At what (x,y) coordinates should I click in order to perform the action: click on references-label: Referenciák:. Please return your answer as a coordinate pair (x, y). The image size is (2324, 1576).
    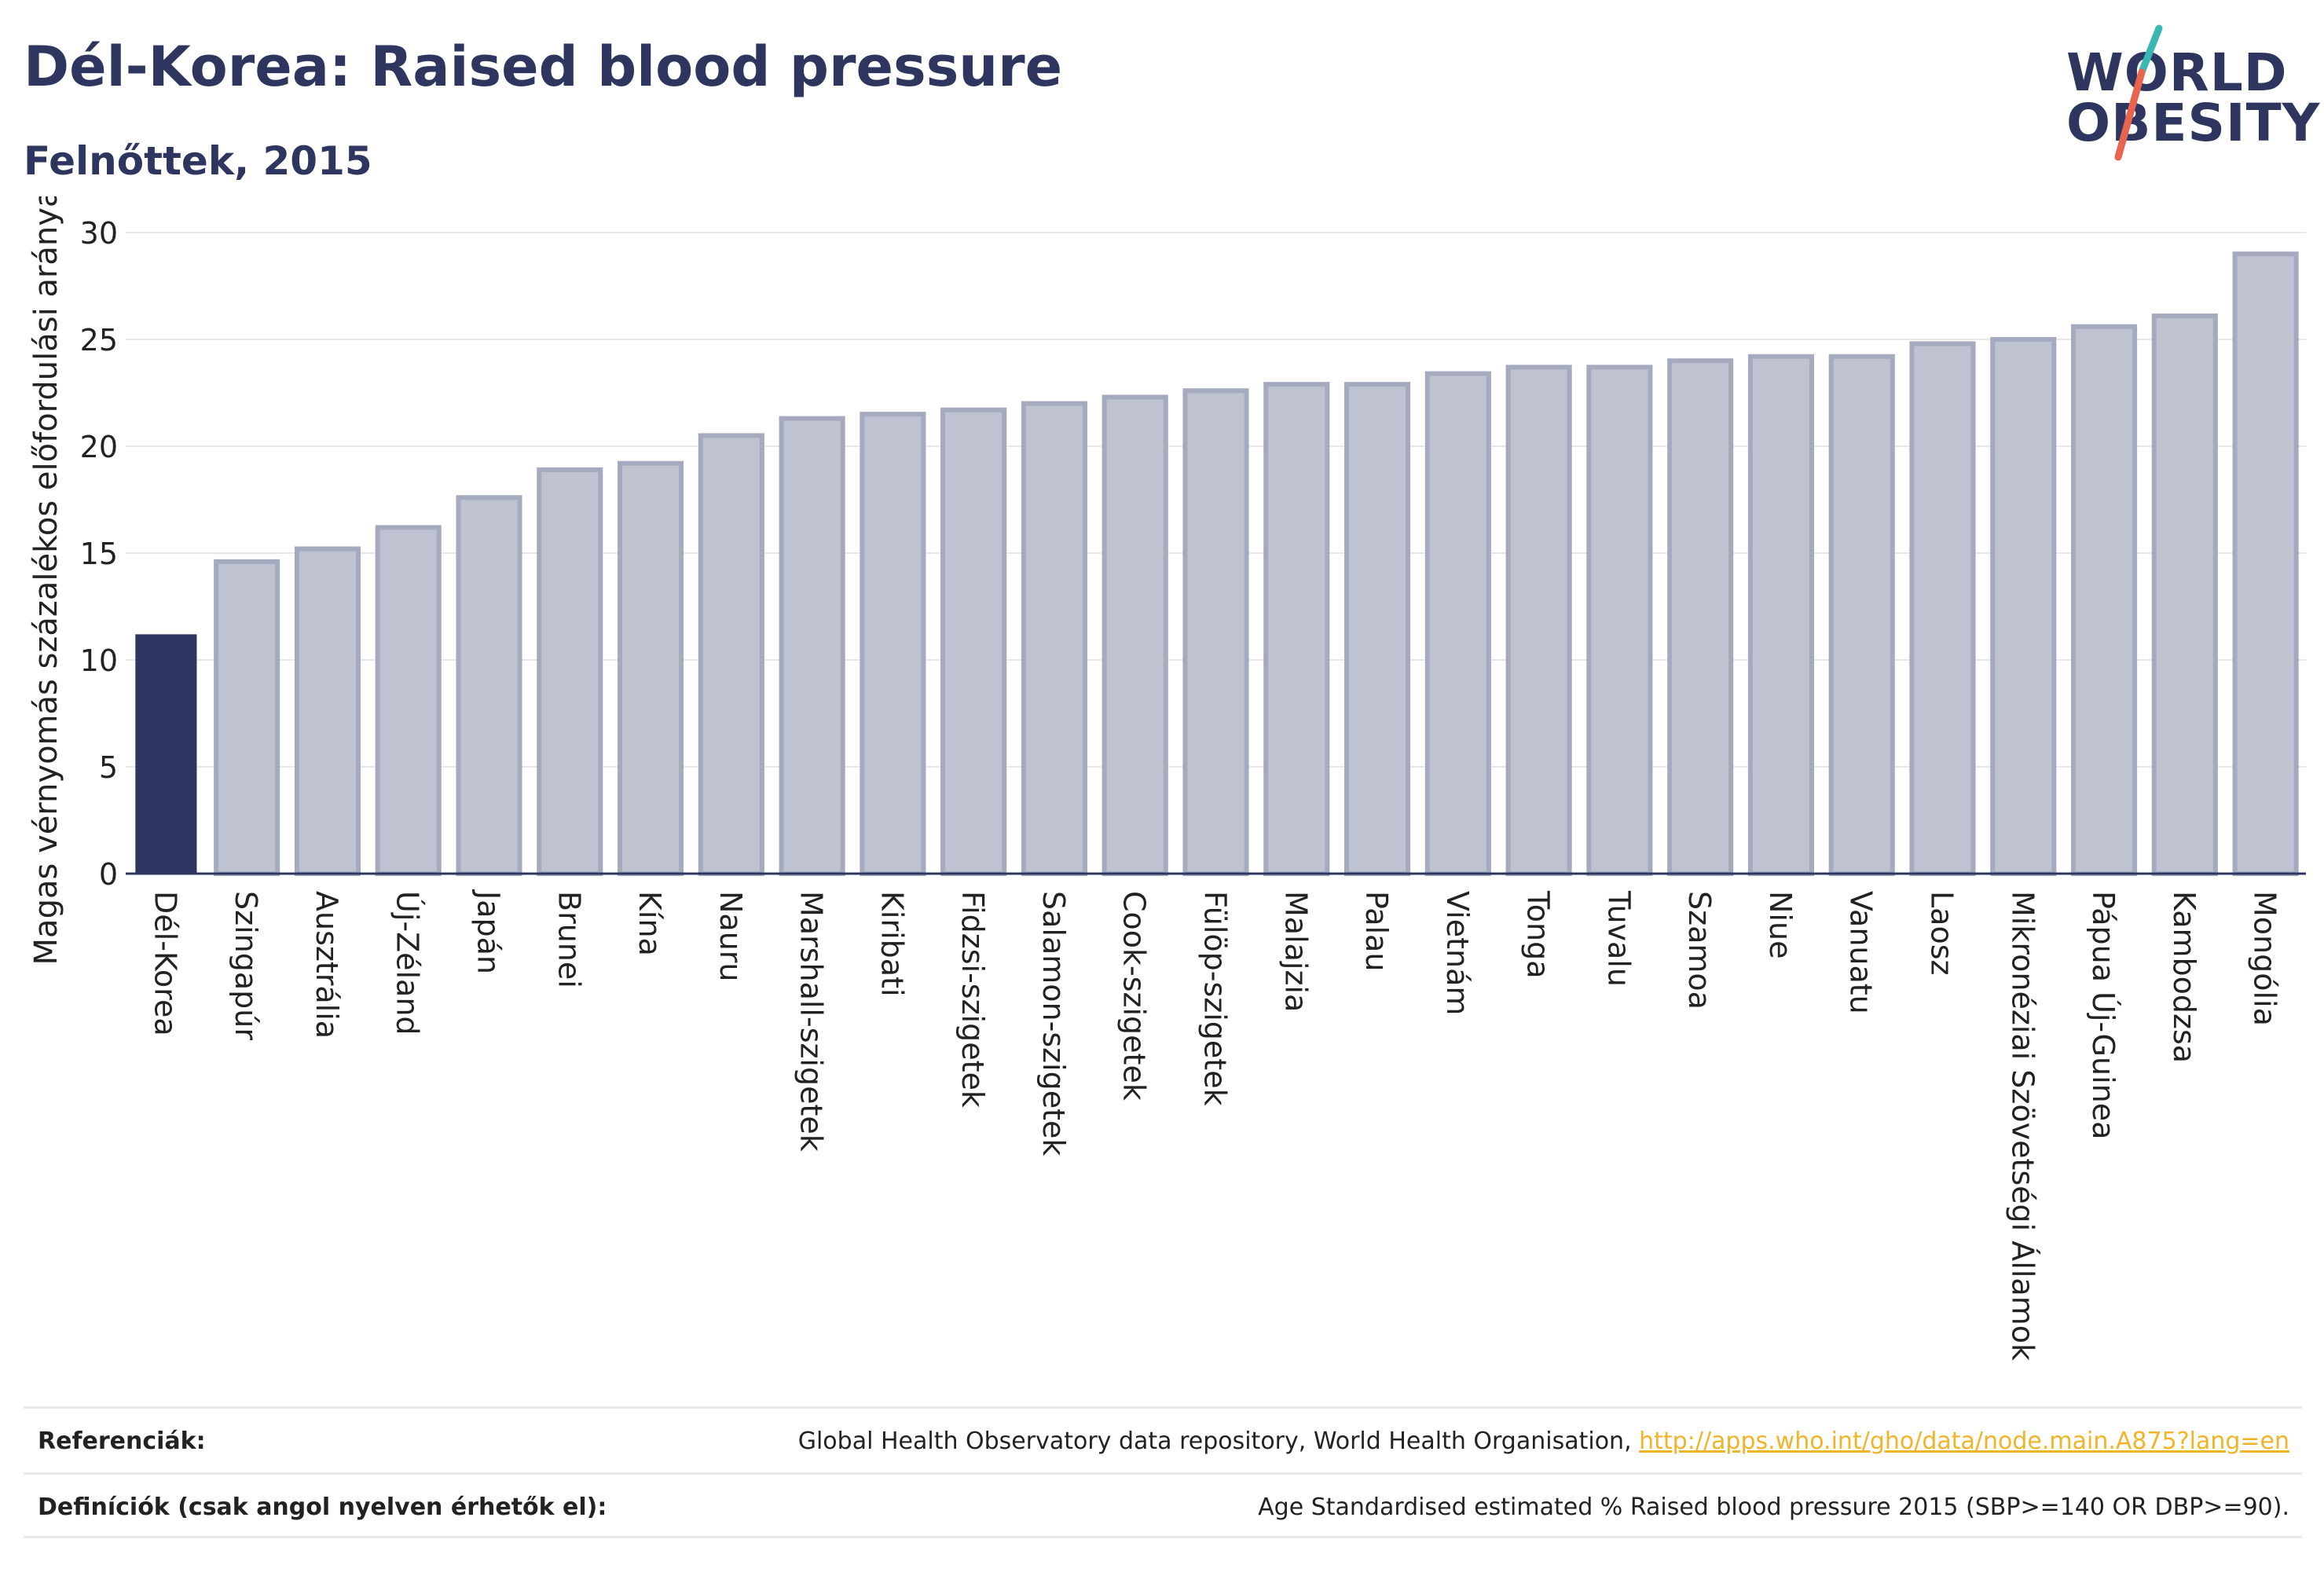
    Looking at the image, I should click on (122, 1441).